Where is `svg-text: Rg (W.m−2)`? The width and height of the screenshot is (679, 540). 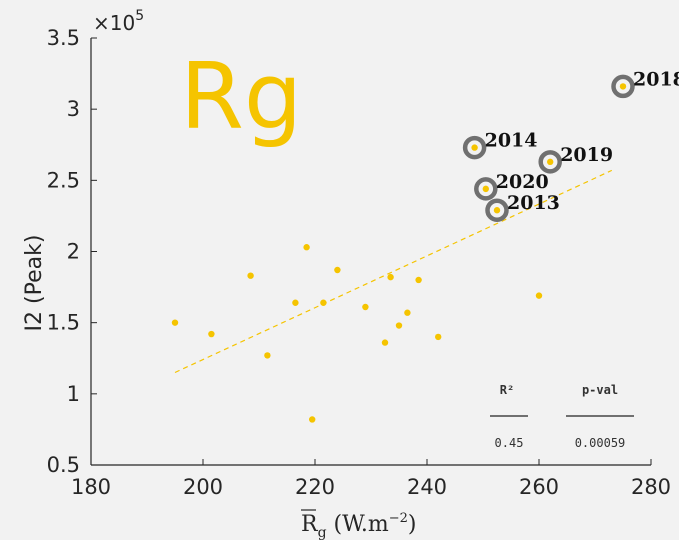 svg-text: Rg (W.m−2) is located at coordinates (359, 525).